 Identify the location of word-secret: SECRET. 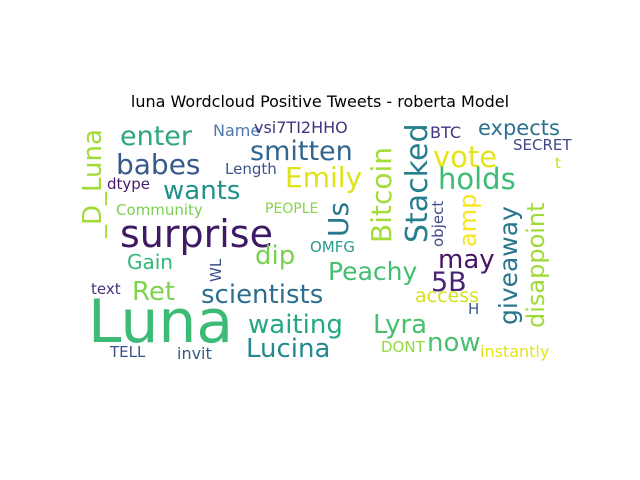
(542, 145).